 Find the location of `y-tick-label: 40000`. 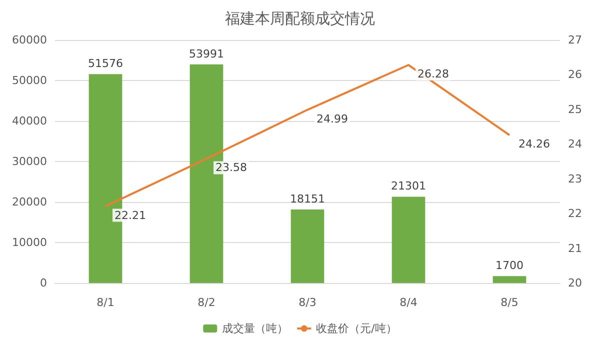

y-tick-label: 40000 is located at coordinates (29, 121).